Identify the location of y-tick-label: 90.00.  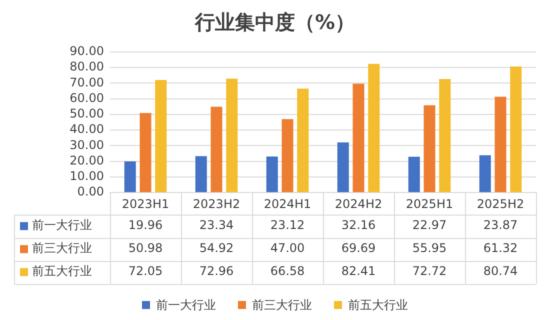
(87, 51).